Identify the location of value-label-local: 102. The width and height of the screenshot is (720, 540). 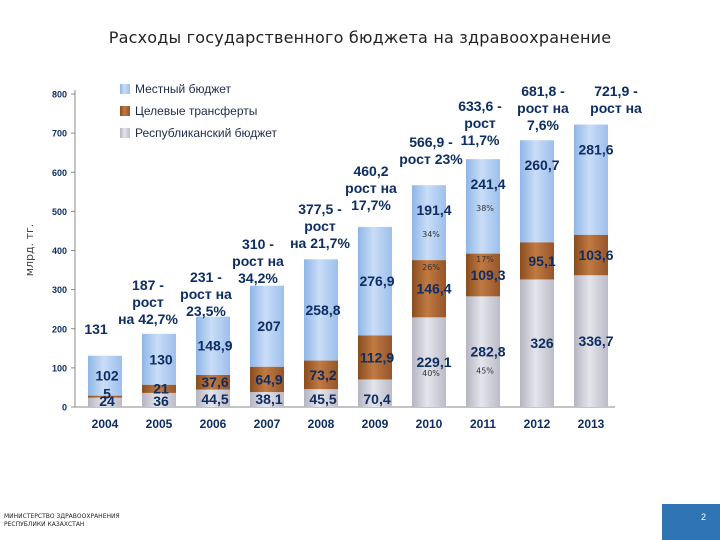
(107, 376).